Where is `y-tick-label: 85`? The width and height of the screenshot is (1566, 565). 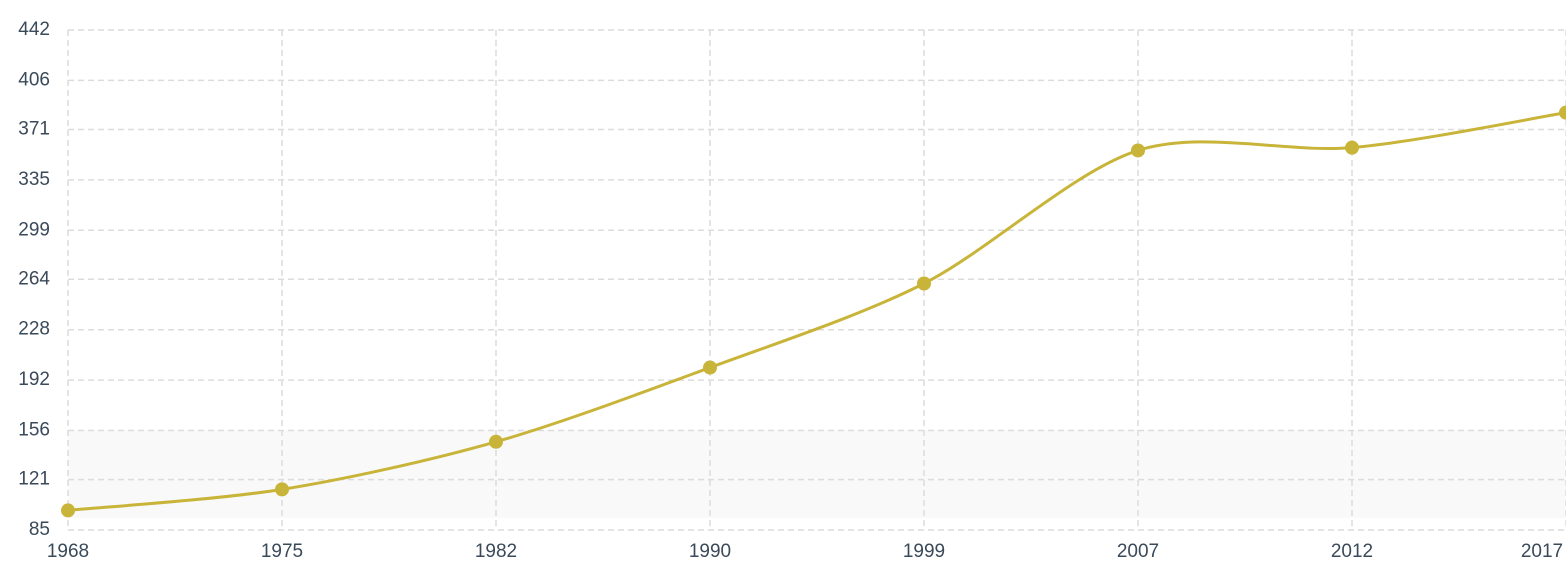
y-tick-label: 85 is located at coordinates (39, 529).